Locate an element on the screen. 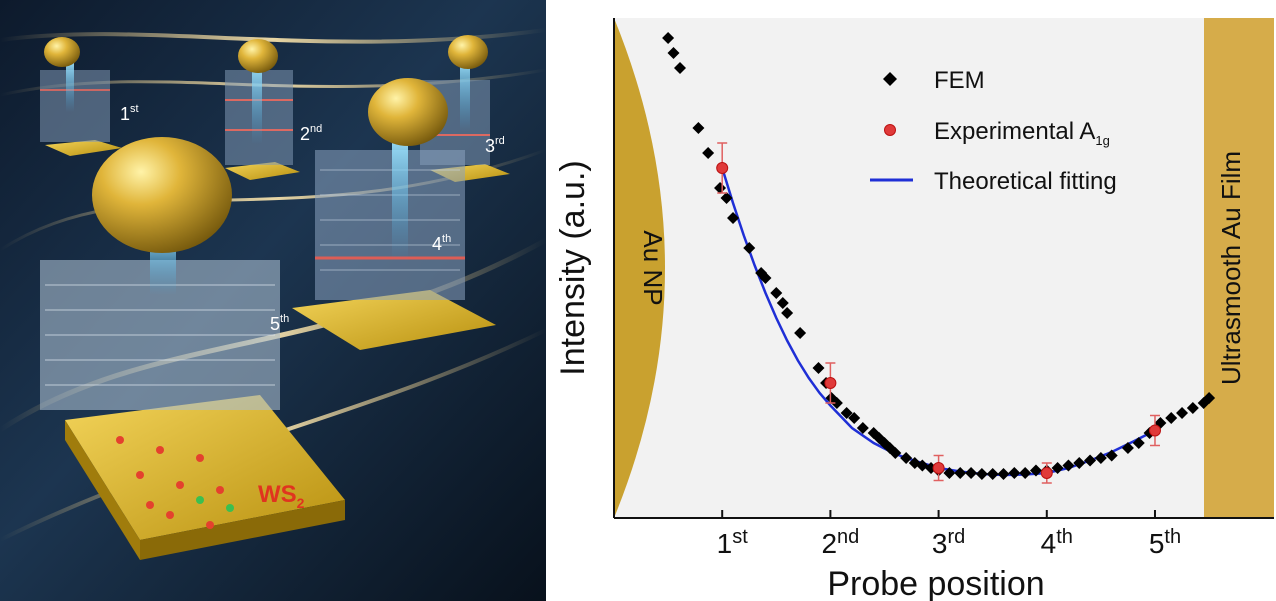 The width and height of the screenshot is (1276, 601). x-axis-label: Probe position is located at coordinates (935, 583).